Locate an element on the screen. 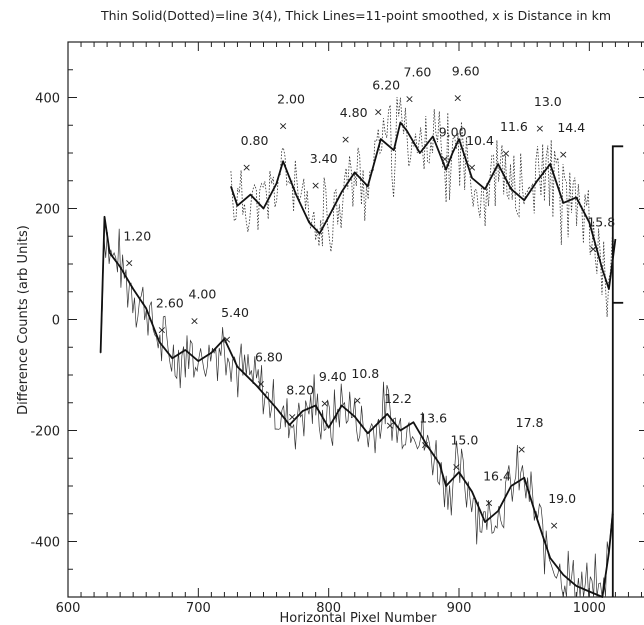  distance-label: 9.60 is located at coordinates (466, 71).